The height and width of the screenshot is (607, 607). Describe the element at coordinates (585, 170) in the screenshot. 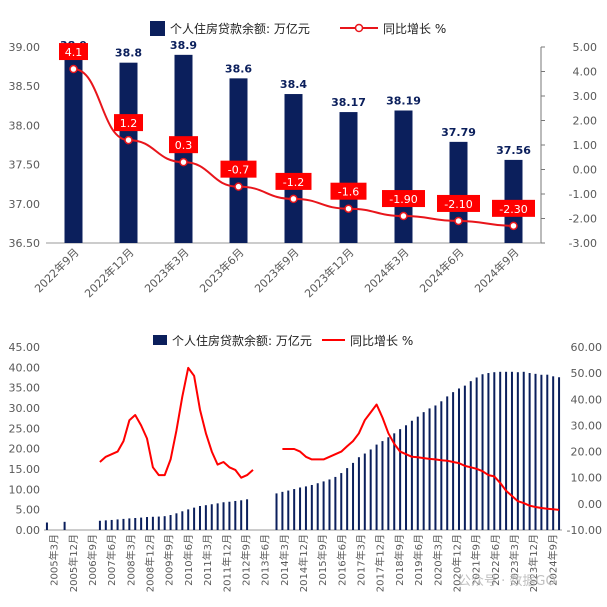

I see `right-axis-tick: 0.00` at that location.